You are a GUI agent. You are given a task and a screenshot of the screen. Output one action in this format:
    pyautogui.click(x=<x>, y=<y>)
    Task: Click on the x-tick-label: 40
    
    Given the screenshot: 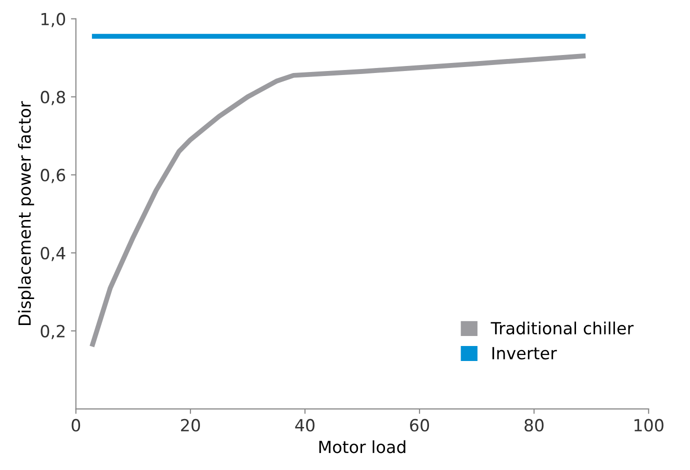 What is the action you would take?
    pyautogui.click(x=304, y=425)
    